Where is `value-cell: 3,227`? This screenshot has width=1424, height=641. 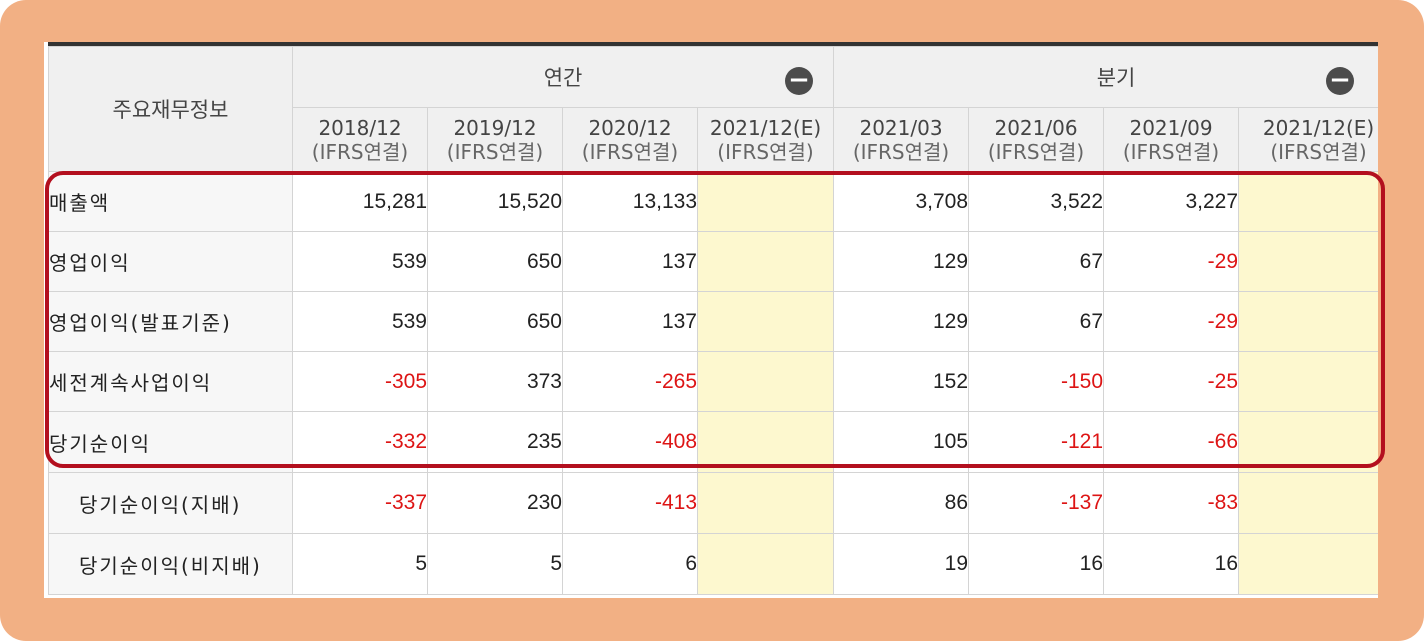
value-cell: 3,227 is located at coordinates (1171, 201).